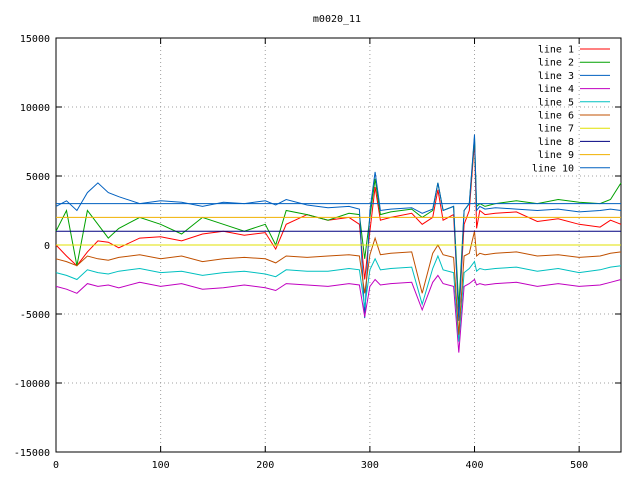  Describe the element at coordinates (38, 177) in the screenshot. I see `y-tick-label: 5000` at that location.